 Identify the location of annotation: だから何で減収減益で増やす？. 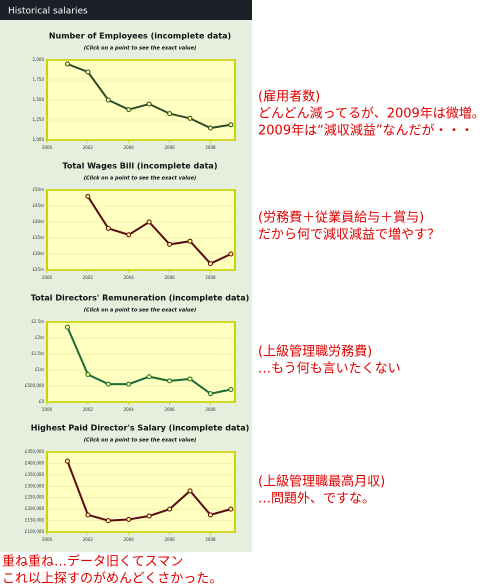
(349, 235).